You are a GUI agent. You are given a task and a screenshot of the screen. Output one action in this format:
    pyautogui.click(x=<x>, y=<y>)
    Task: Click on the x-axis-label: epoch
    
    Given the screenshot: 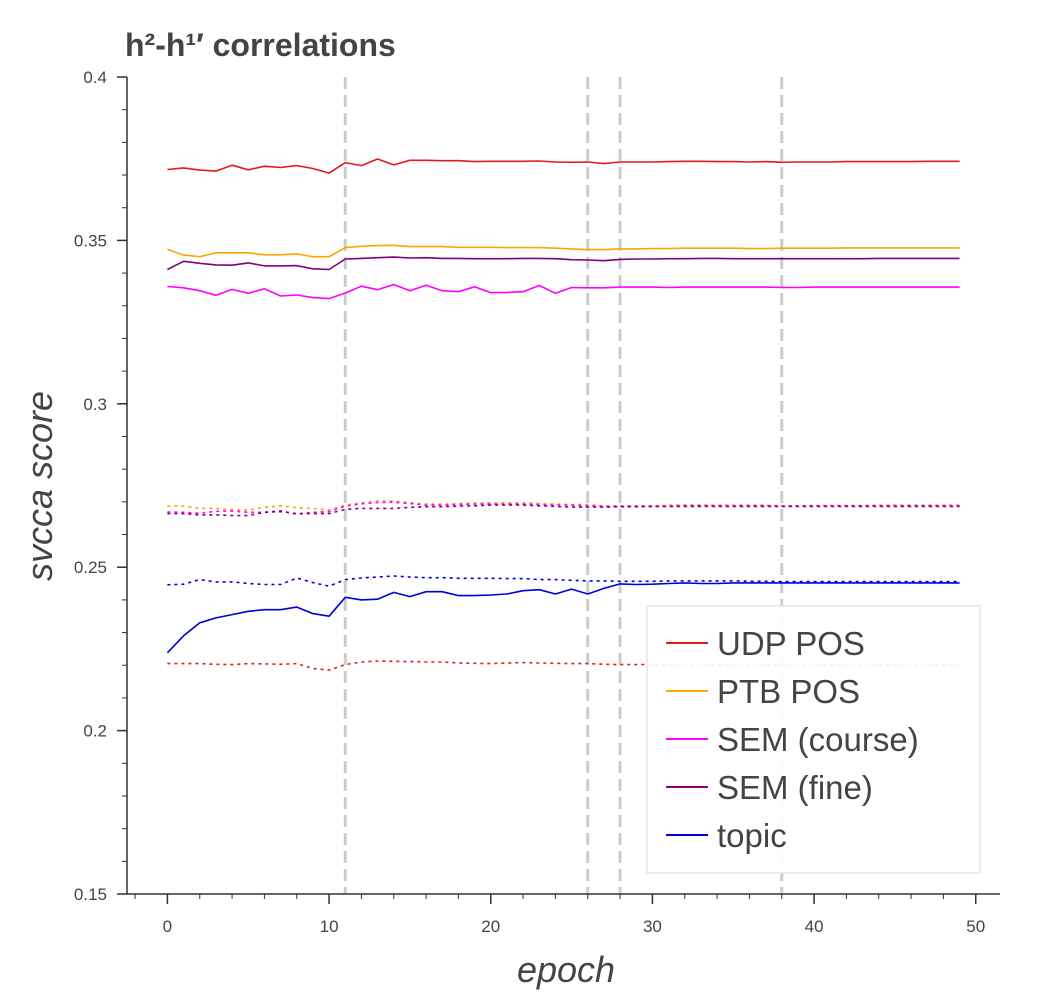 What is the action you would take?
    pyautogui.click(x=566, y=969)
    